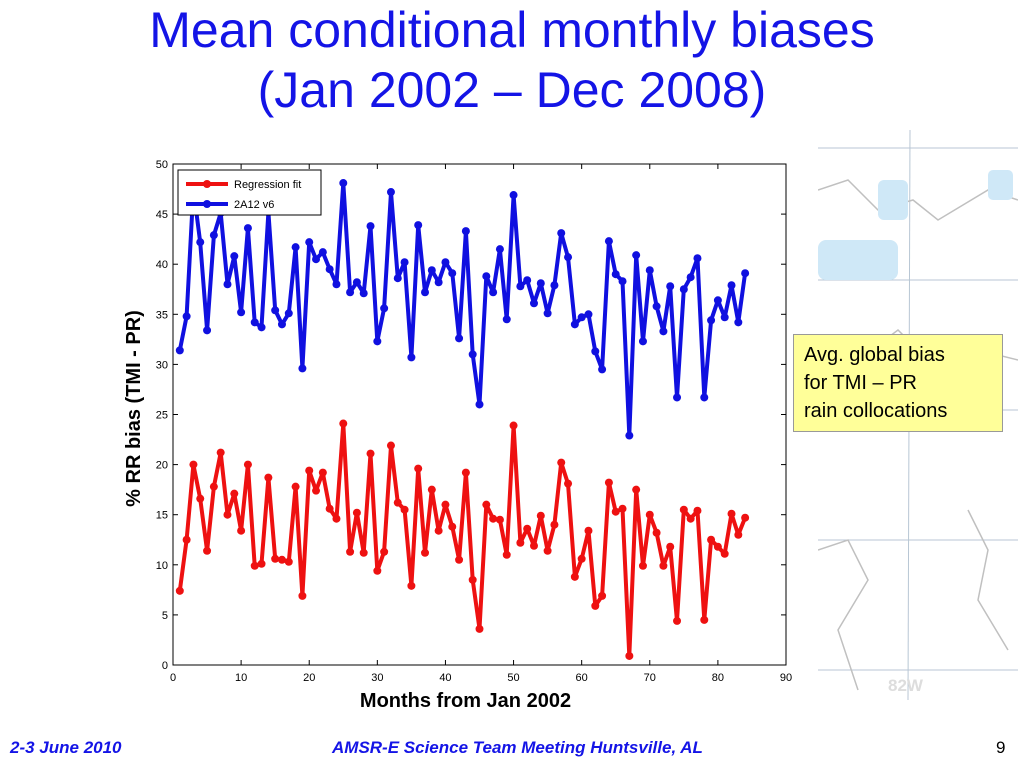  What do you see at coordinates (66, 747) in the screenshot?
I see `footer-date: 2-3 June 2010` at bounding box center [66, 747].